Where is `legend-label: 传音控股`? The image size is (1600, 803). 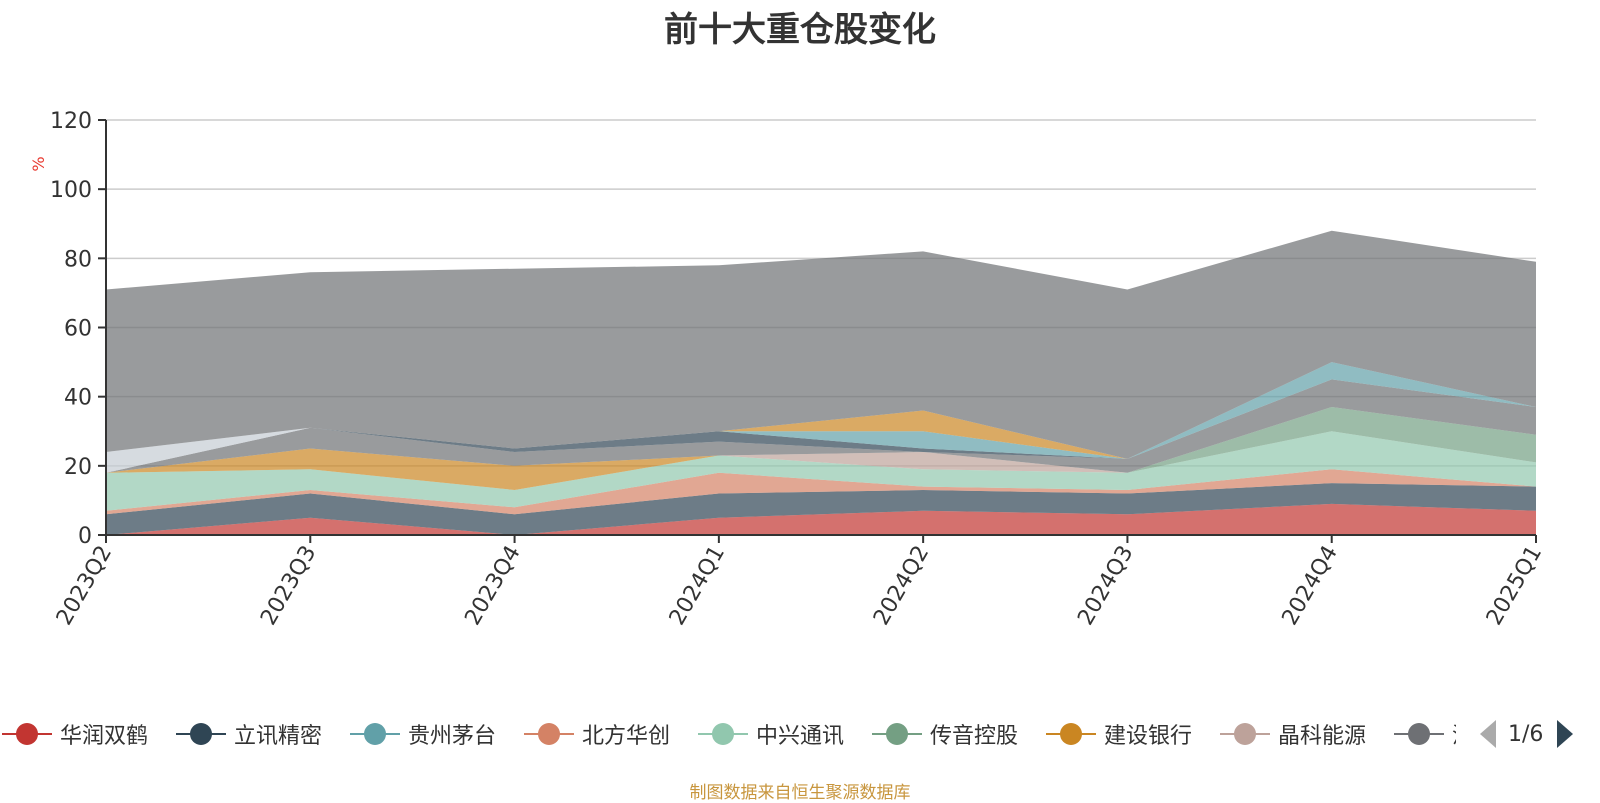 legend-label: 传音控股 is located at coordinates (974, 736).